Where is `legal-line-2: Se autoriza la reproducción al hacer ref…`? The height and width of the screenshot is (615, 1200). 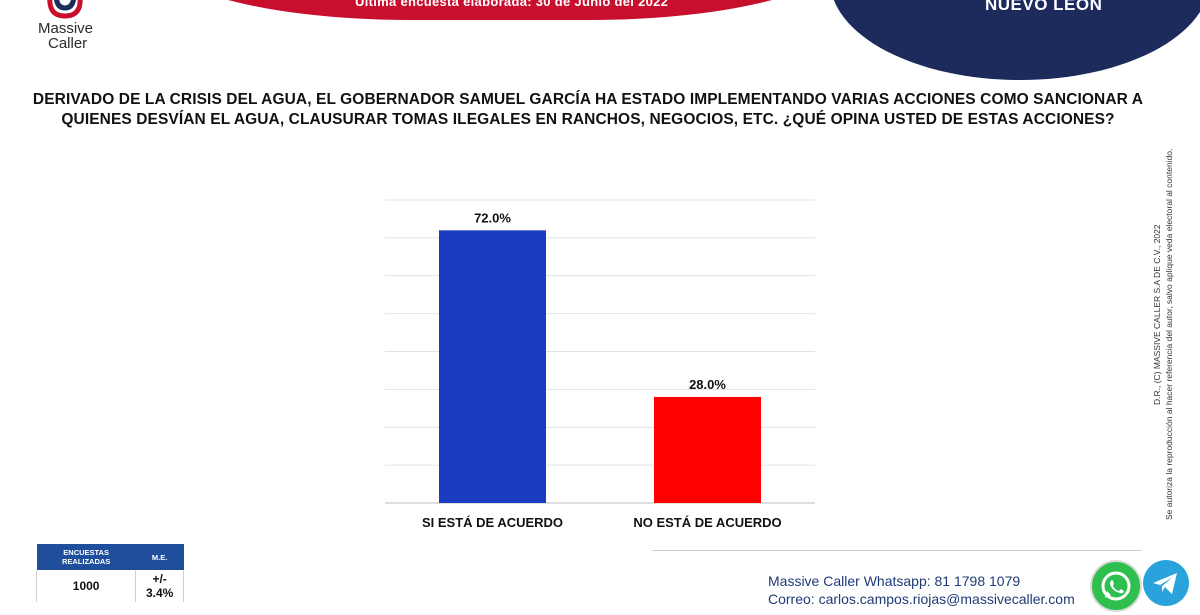
legal-line-2: Se autoriza la reproducción al hacer ref… is located at coordinates (1169, 334).